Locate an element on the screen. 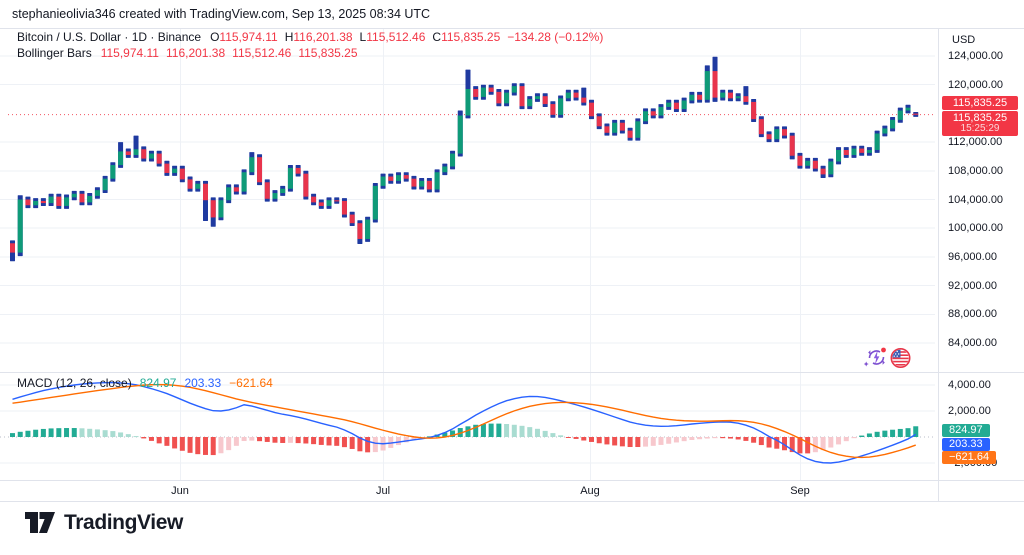 The height and width of the screenshot is (555, 1024). time-label-sep: Sep is located at coordinates (800, 491).